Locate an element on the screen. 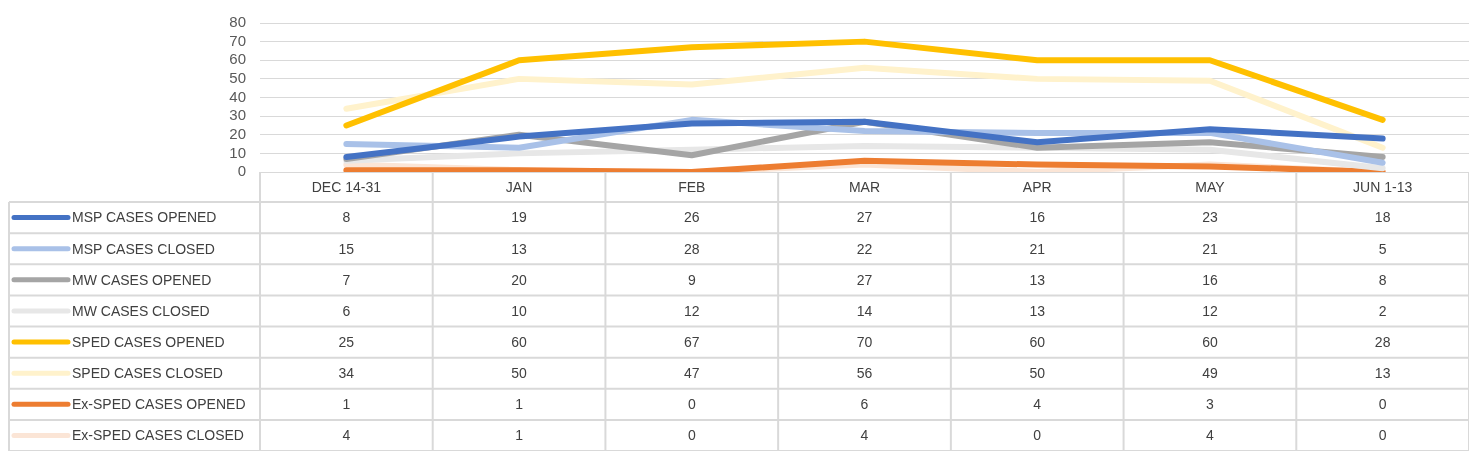 This screenshot has width=1469, height=451. x-tick-label: DEC 14-31 is located at coordinates (346, 186).